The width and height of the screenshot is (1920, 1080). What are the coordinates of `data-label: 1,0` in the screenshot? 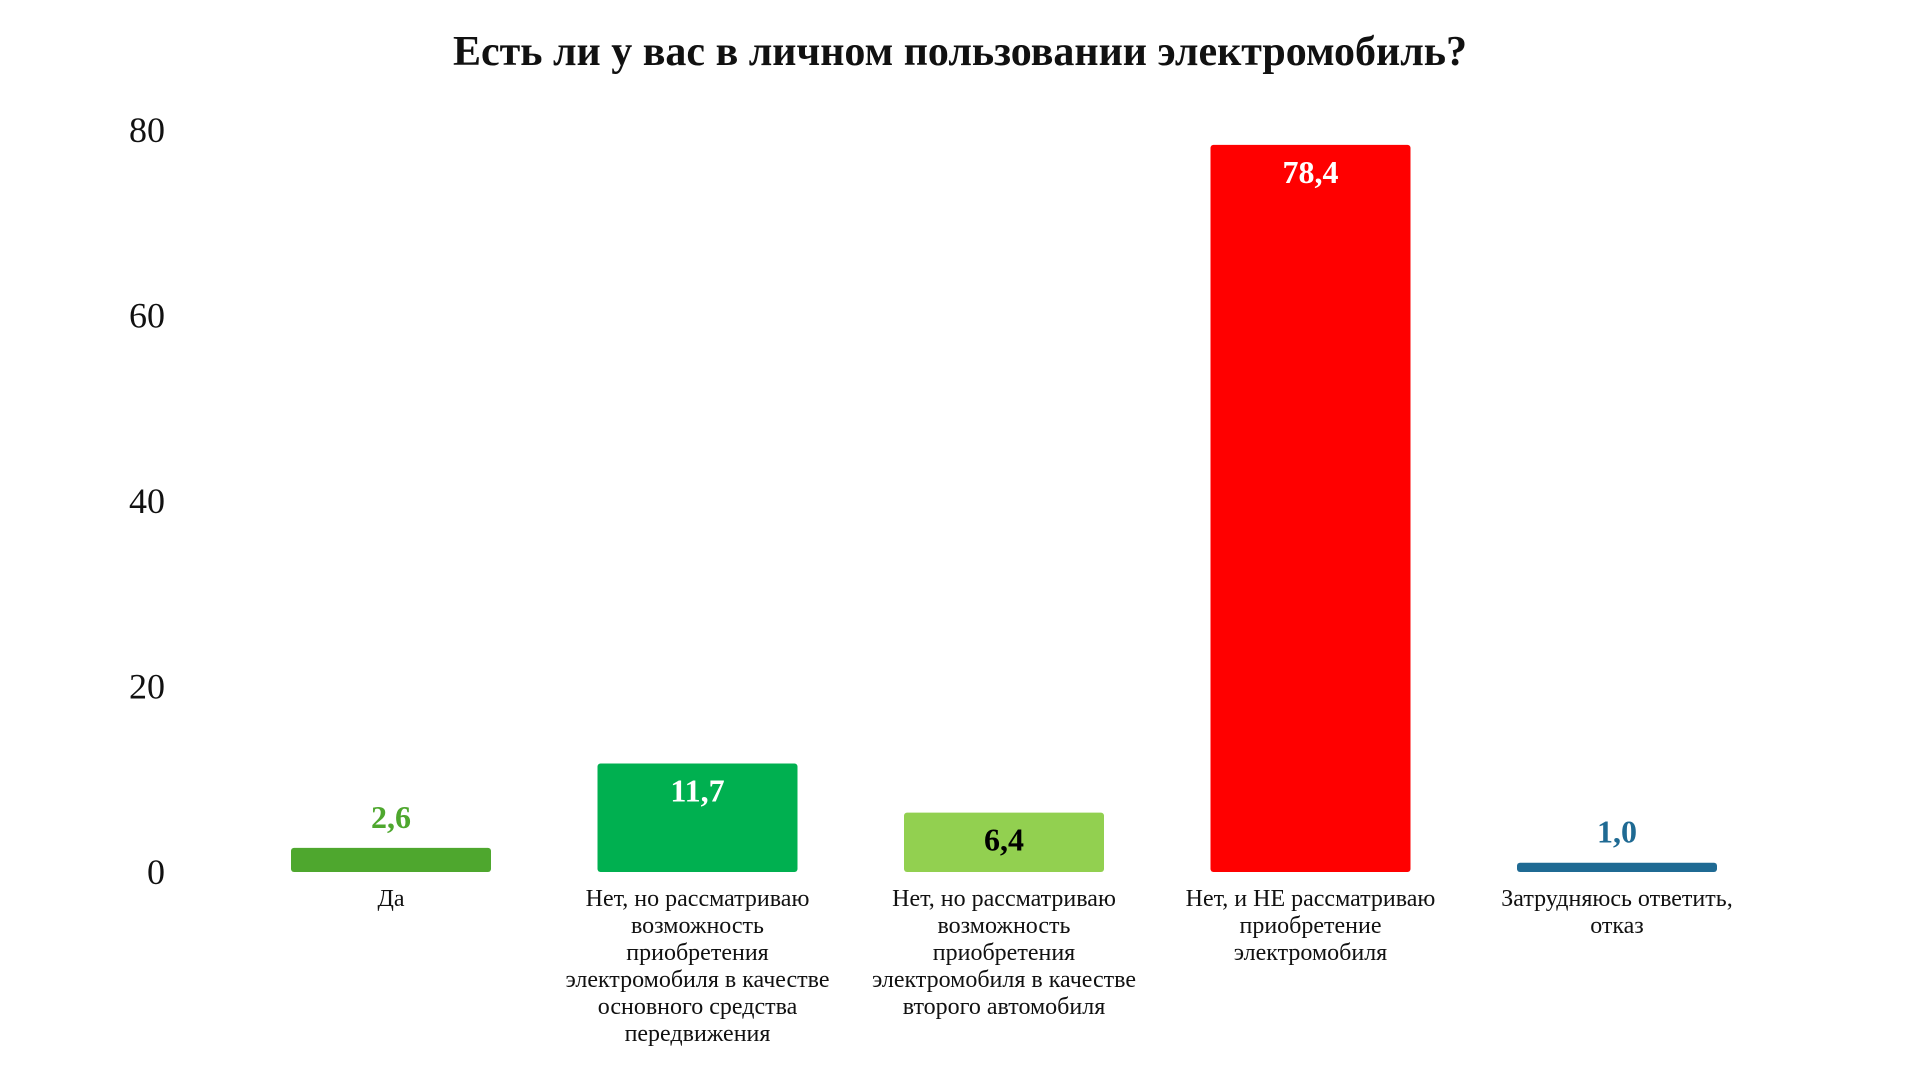 It's located at (1617, 832).